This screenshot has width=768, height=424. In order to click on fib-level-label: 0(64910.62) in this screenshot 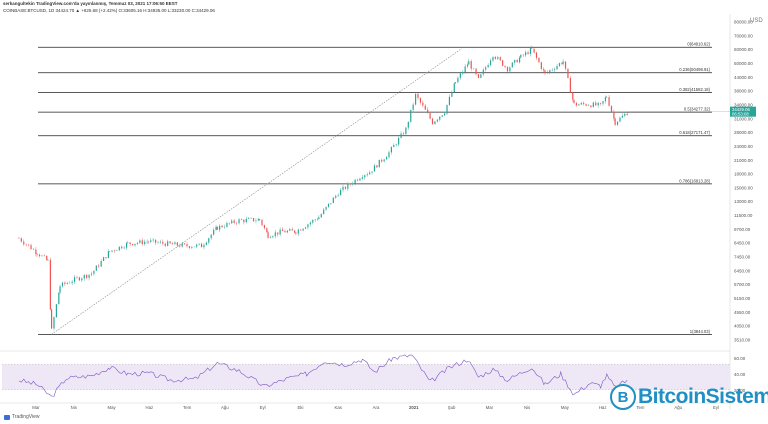, I will do `click(698, 44)`.